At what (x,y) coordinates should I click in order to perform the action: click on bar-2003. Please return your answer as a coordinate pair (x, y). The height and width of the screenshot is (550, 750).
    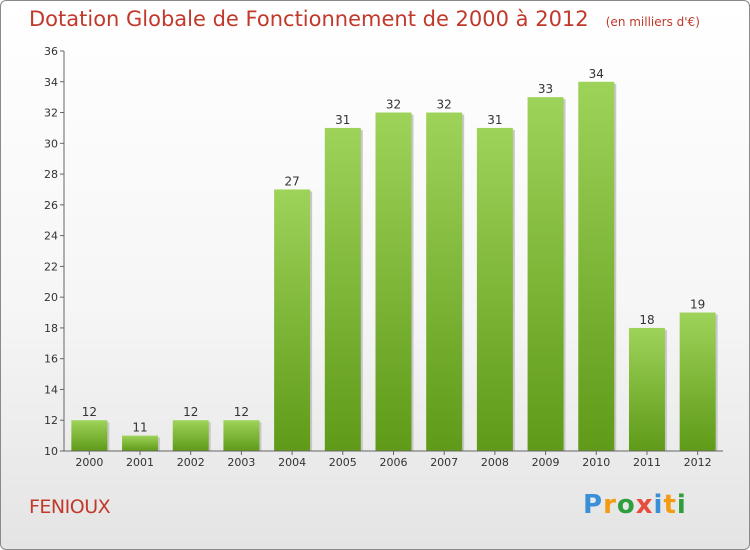
    Looking at the image, I should click on (241, 435).